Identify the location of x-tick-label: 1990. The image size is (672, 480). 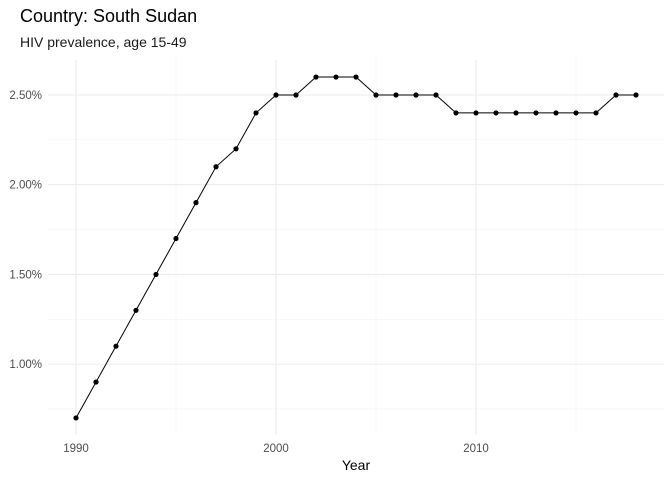
(76, 449).